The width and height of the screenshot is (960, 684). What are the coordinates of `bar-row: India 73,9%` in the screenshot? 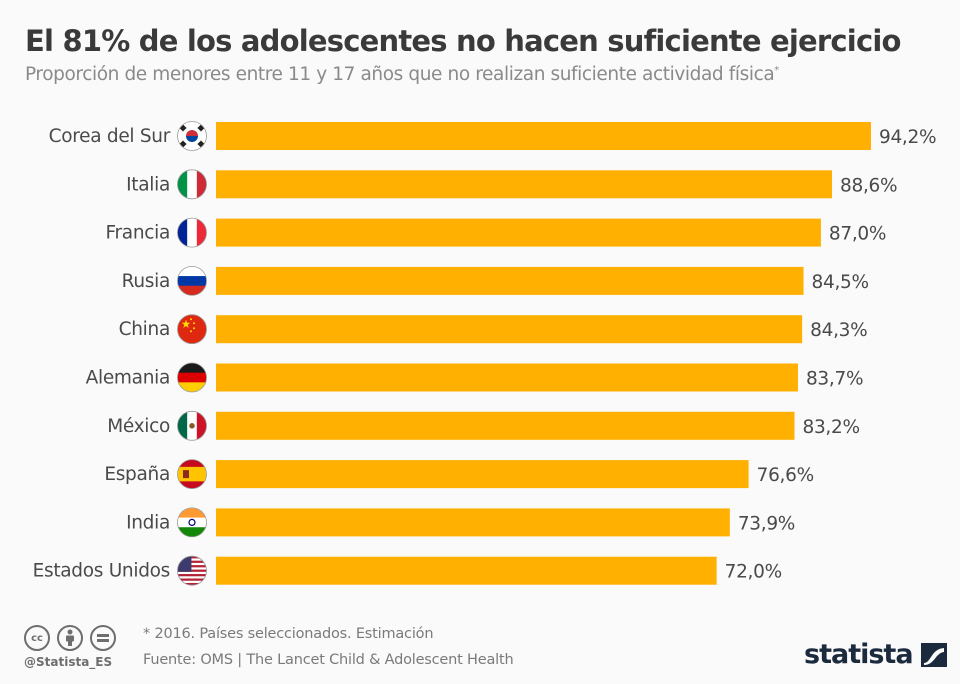 It's located at (460, 522).